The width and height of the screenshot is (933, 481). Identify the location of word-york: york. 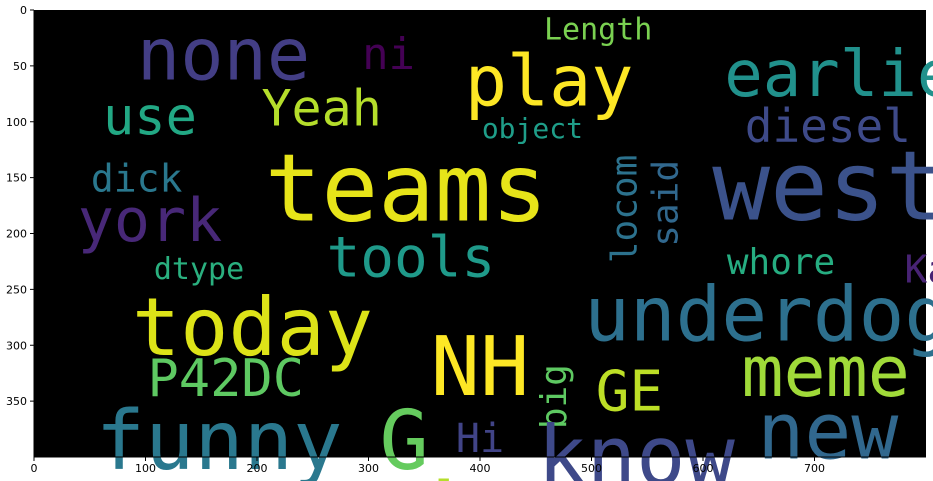
(150, 221).